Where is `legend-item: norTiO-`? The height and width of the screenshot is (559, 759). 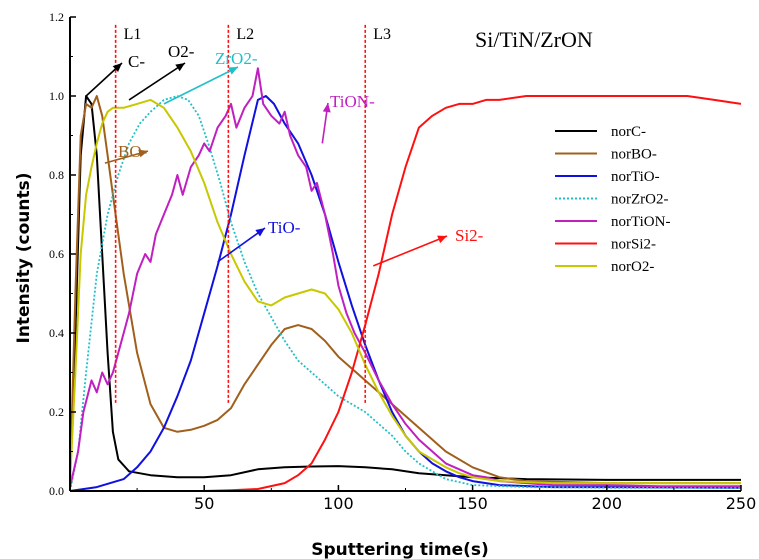 legend-item: norTiO- is located at coordinates (607, 177).